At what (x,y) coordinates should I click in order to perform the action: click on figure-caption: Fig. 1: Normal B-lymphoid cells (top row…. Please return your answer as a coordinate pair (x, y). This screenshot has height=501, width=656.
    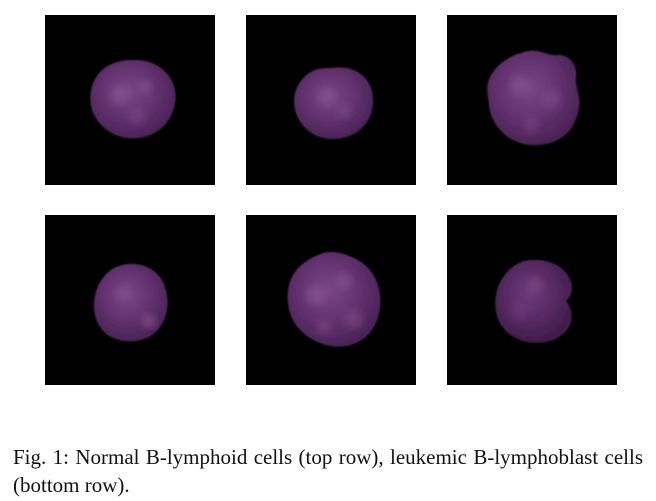
    Looking at the image, I should click on (328, 471).